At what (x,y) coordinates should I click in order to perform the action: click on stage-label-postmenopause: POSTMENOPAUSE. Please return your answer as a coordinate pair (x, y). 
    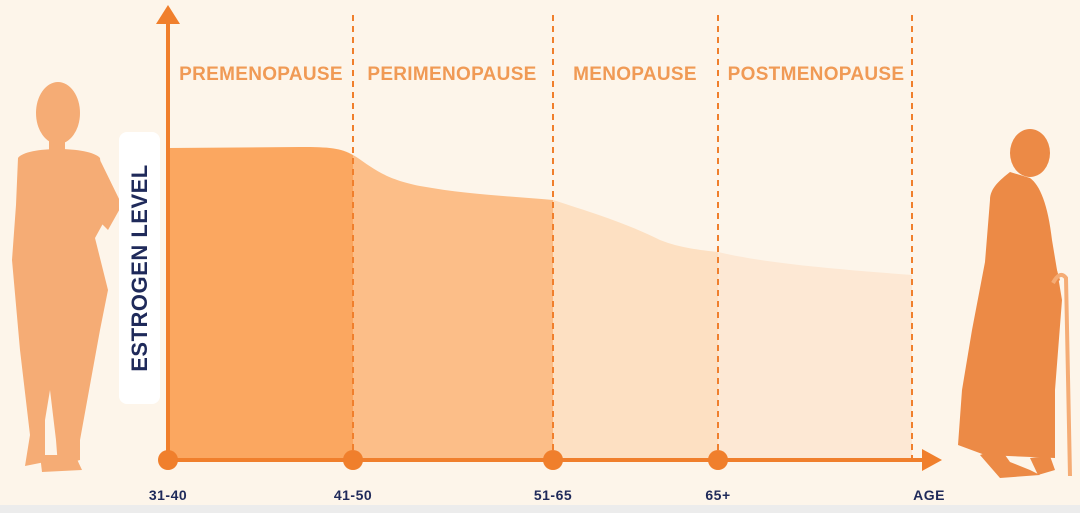
    Looking at the image, I should click on (816, 74).